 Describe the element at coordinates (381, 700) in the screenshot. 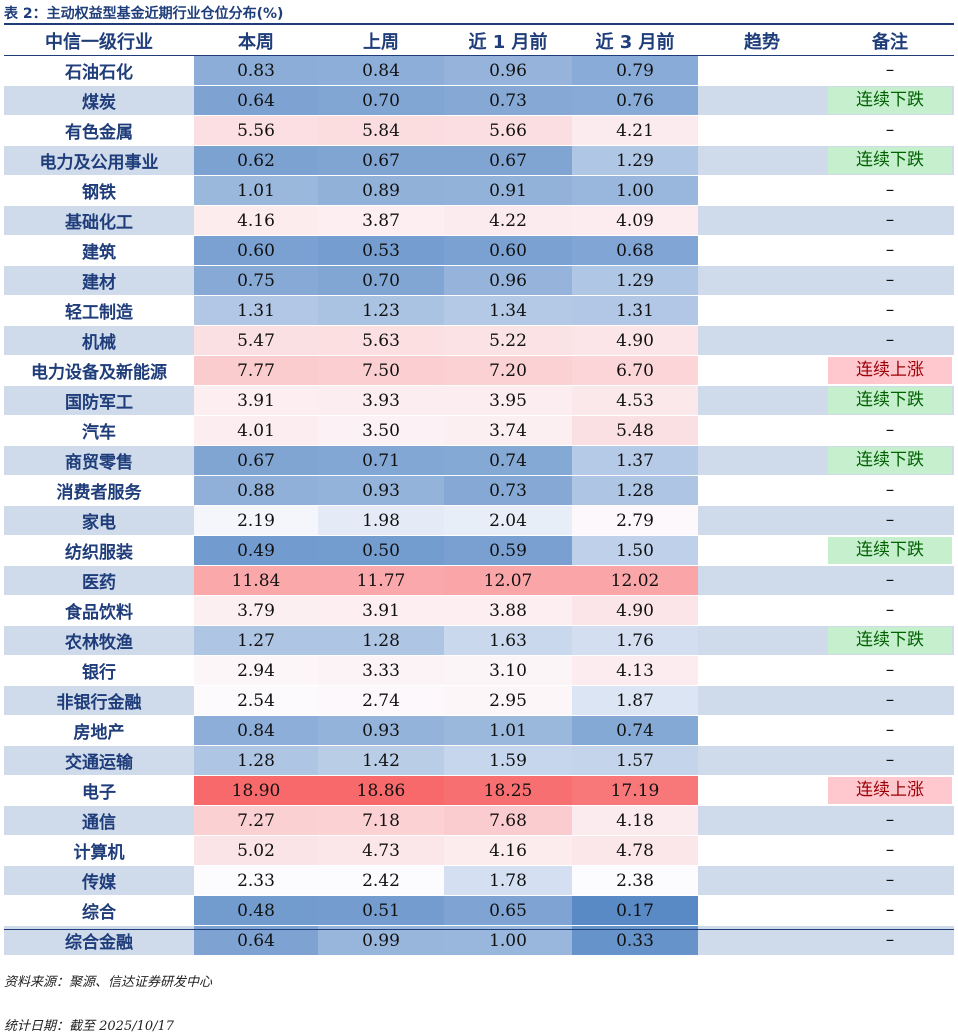

I see `value-cell: 2.74` at that location.